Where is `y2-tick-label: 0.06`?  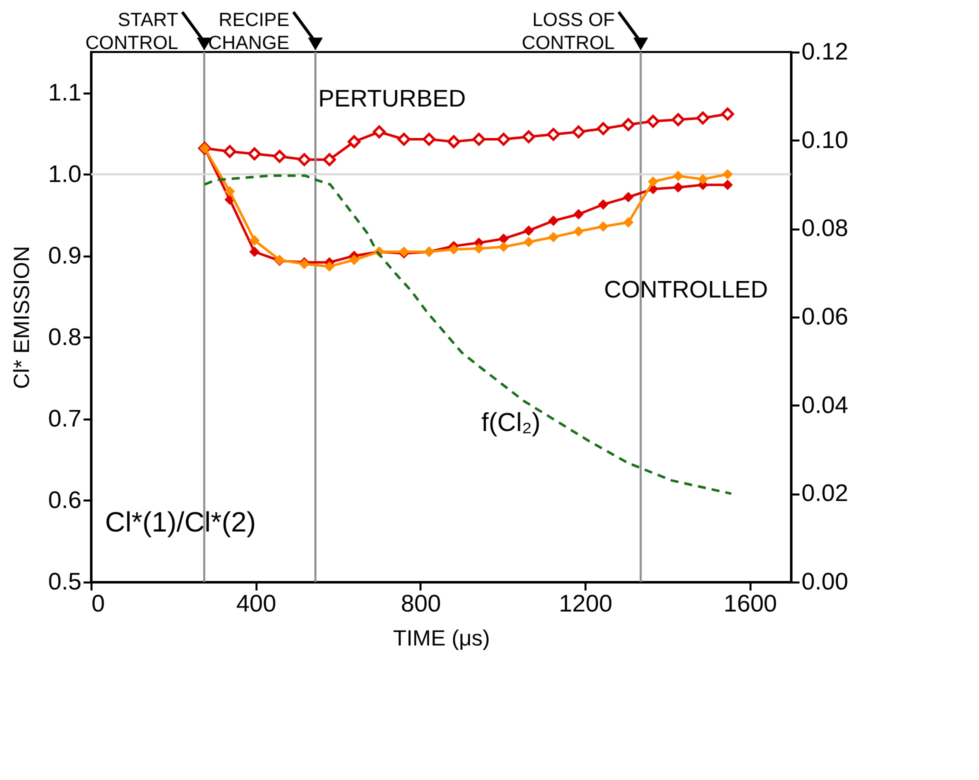 y2-tick-label: 0.06 is located at coordinates (825, 317).